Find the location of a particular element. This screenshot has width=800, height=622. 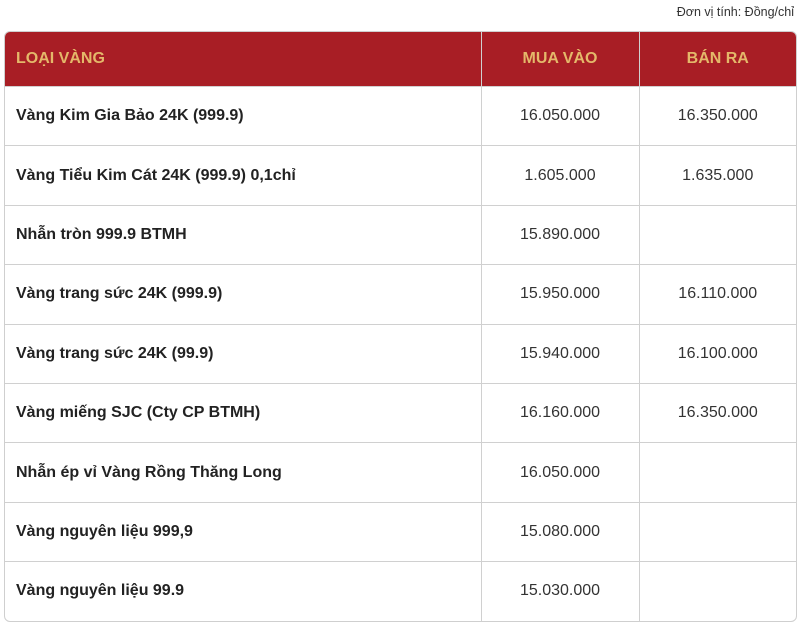

table-row: Nhẫn tròn 999.9 BTMH 15.890.000 is located at coordinates (400, 234).